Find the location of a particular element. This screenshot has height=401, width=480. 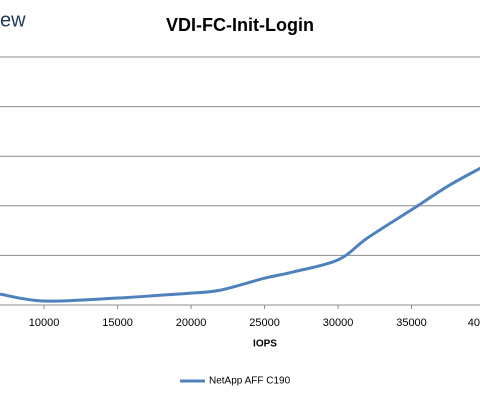

x-tick-label: 35000 is located at coordinates (411, 323).